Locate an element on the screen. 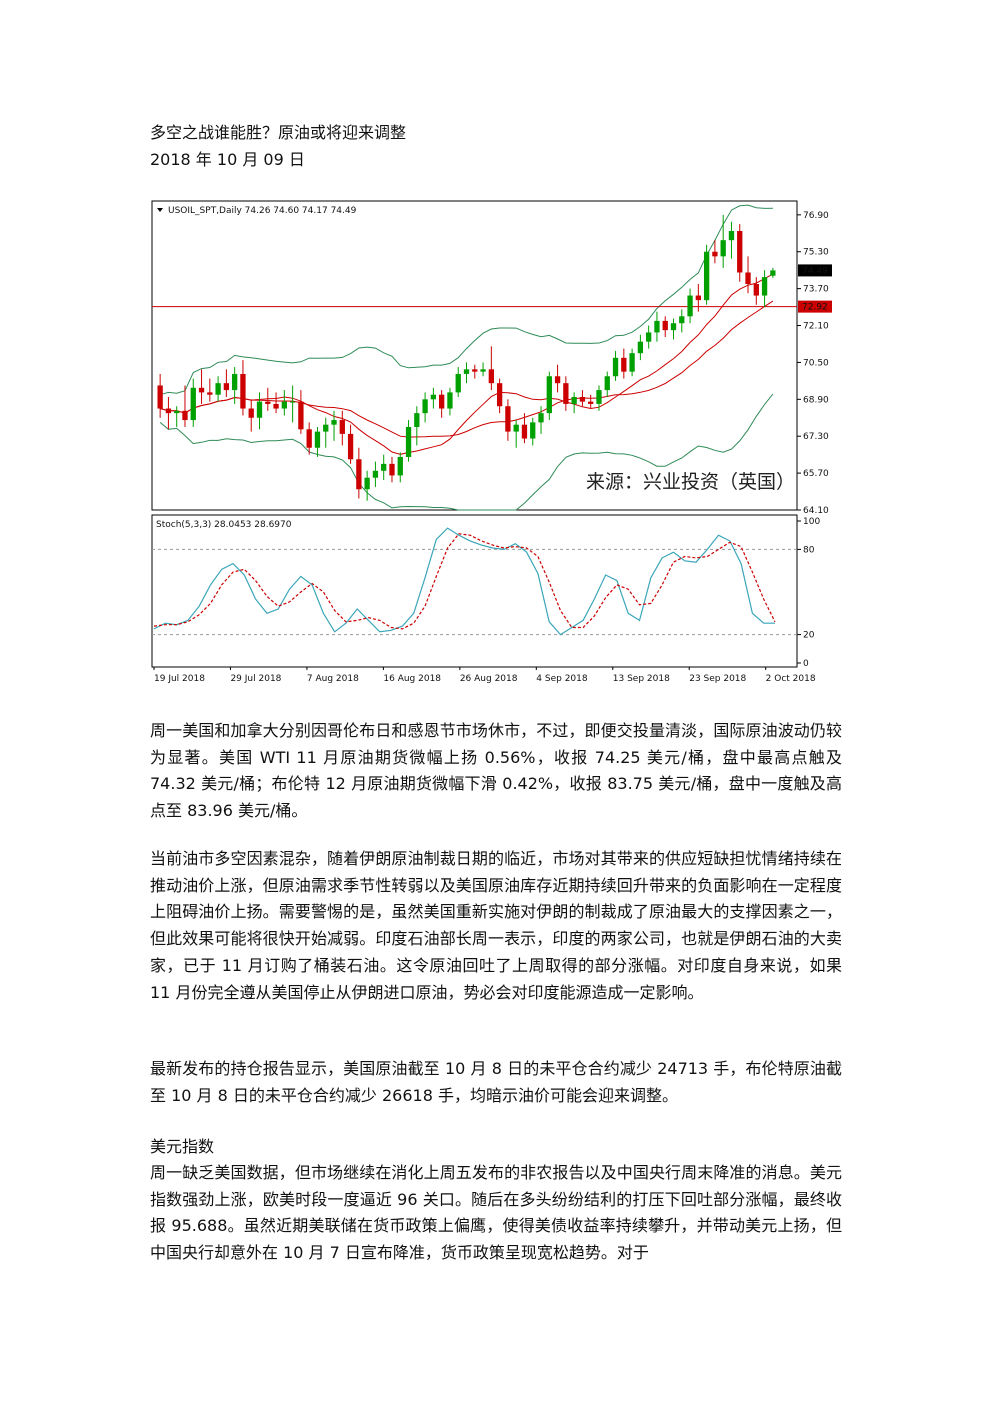  price-chart-title: USOIL_SPT,Daily 74.26 74.60 74.17 74.49 is located at coordinates (262, 211).